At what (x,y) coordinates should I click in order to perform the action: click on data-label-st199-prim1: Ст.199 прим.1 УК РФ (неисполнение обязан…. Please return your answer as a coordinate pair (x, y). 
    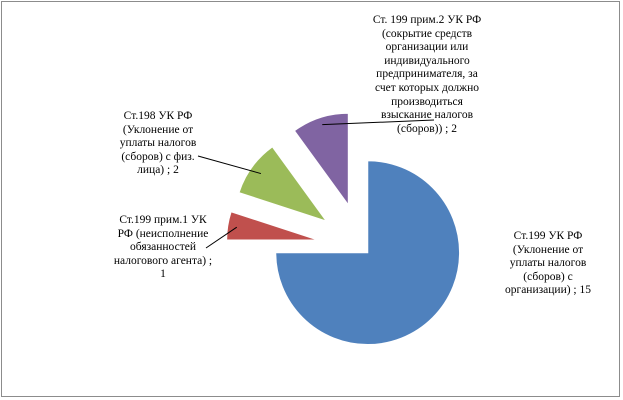
    Looking at the image, I should click on (163, 247).